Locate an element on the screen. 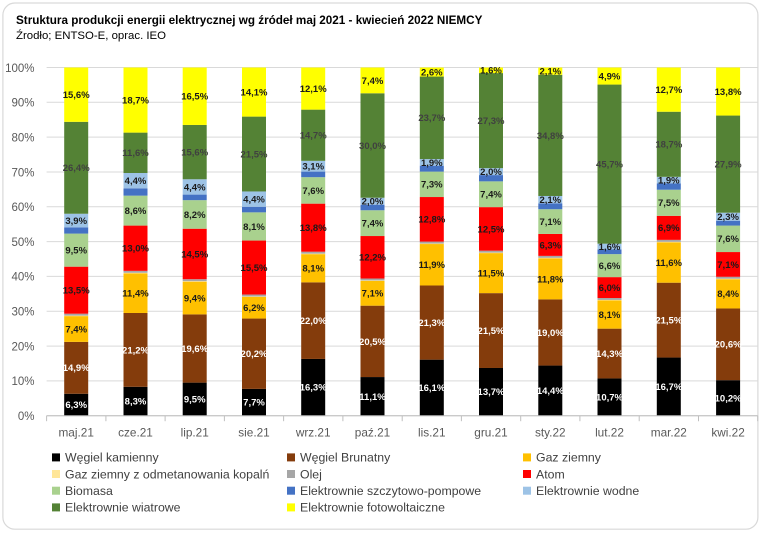 The image size is (760, 533). svg-text: 7,6% is located at coordinates (728, 239).